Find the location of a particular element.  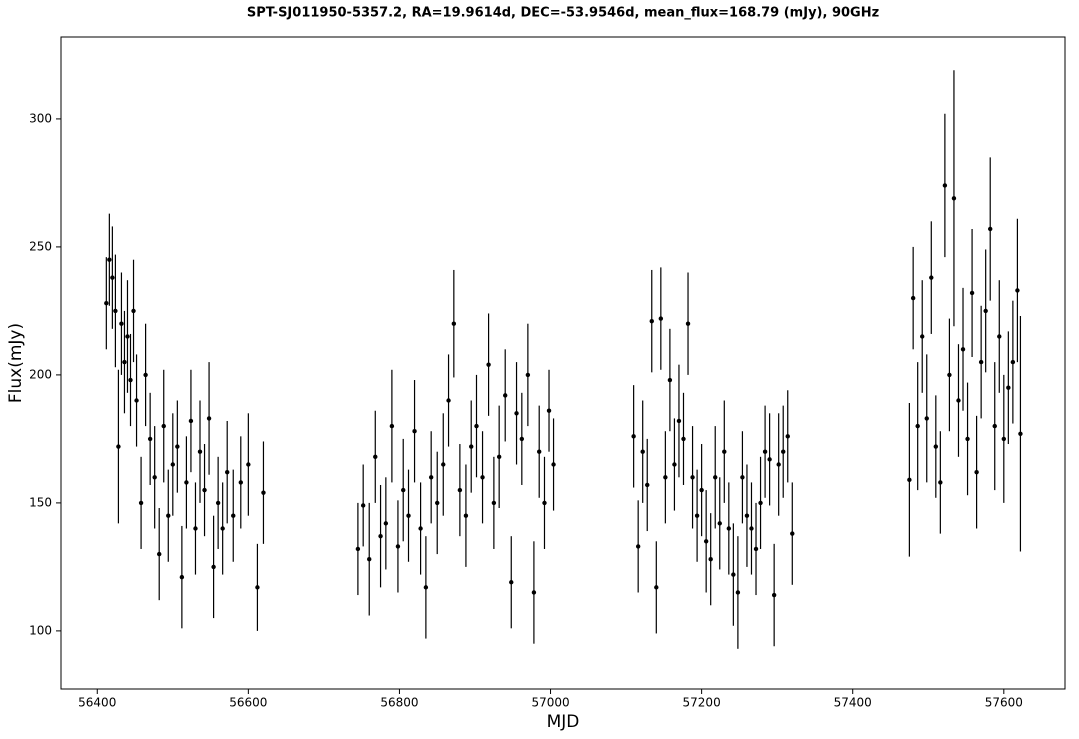

y-tick-label: 100 is located at coordinates (40, 630).